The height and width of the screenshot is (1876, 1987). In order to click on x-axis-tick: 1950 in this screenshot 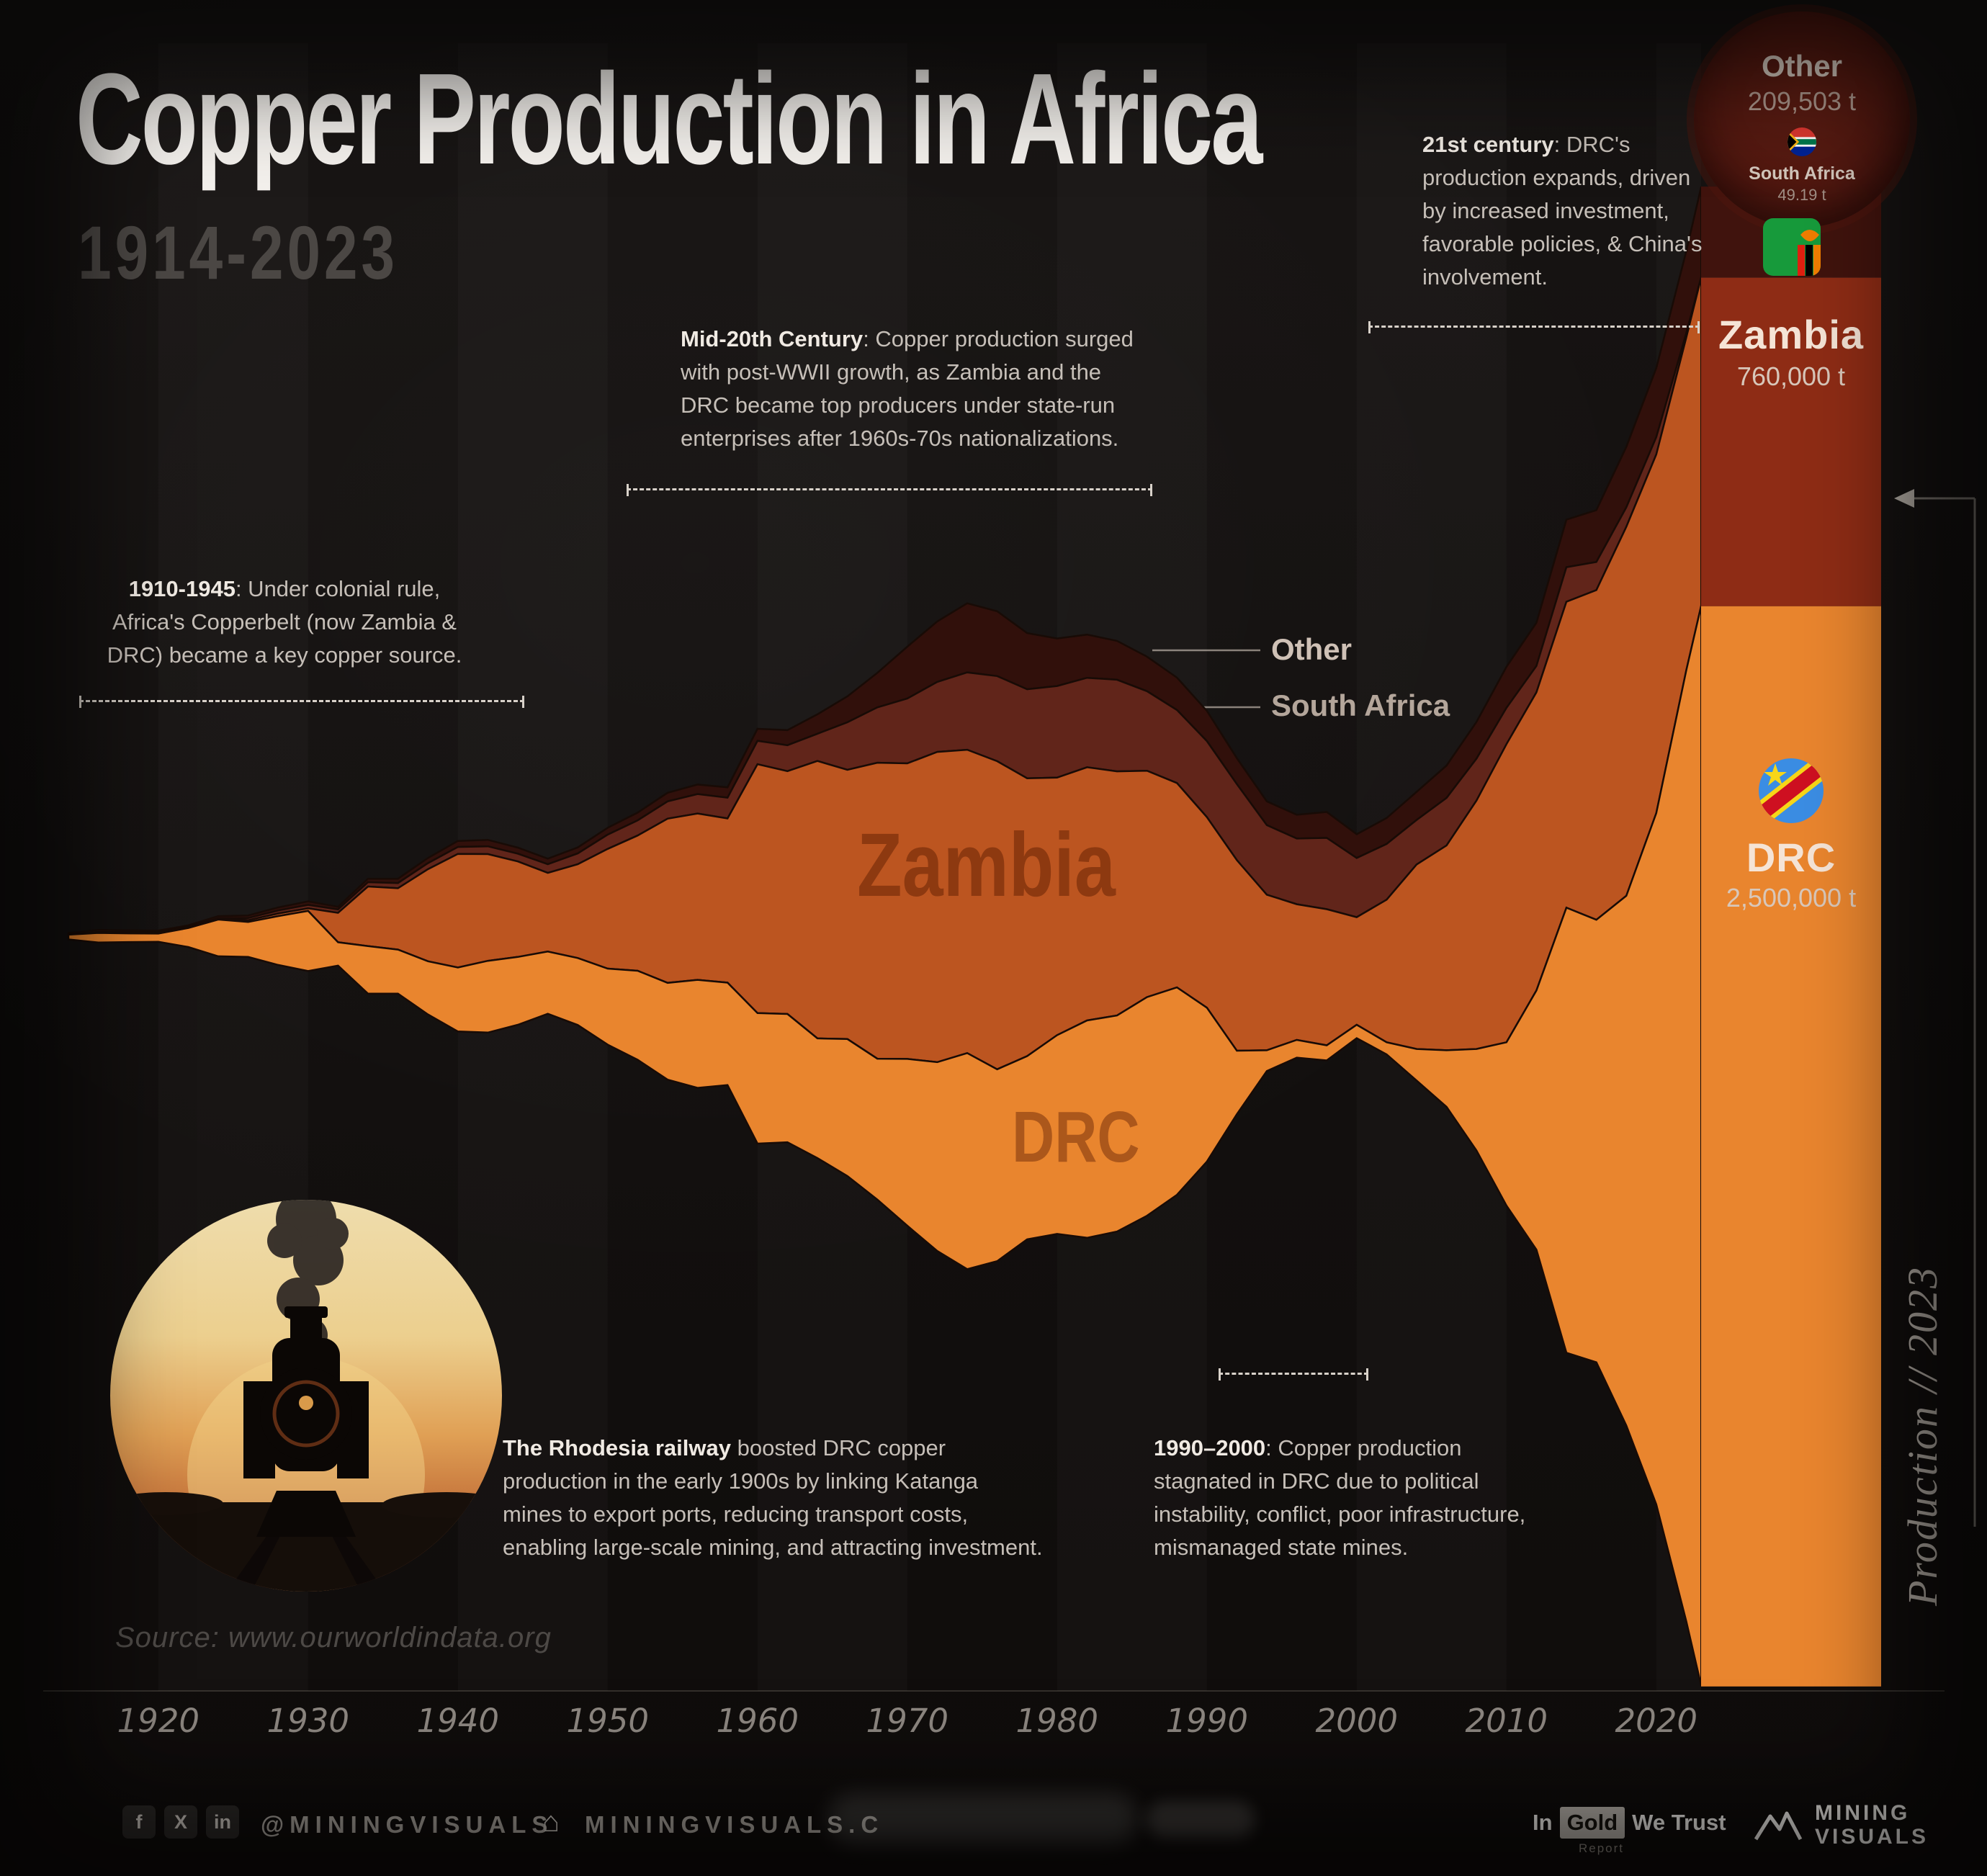, I will do `click(608, 1721)`.